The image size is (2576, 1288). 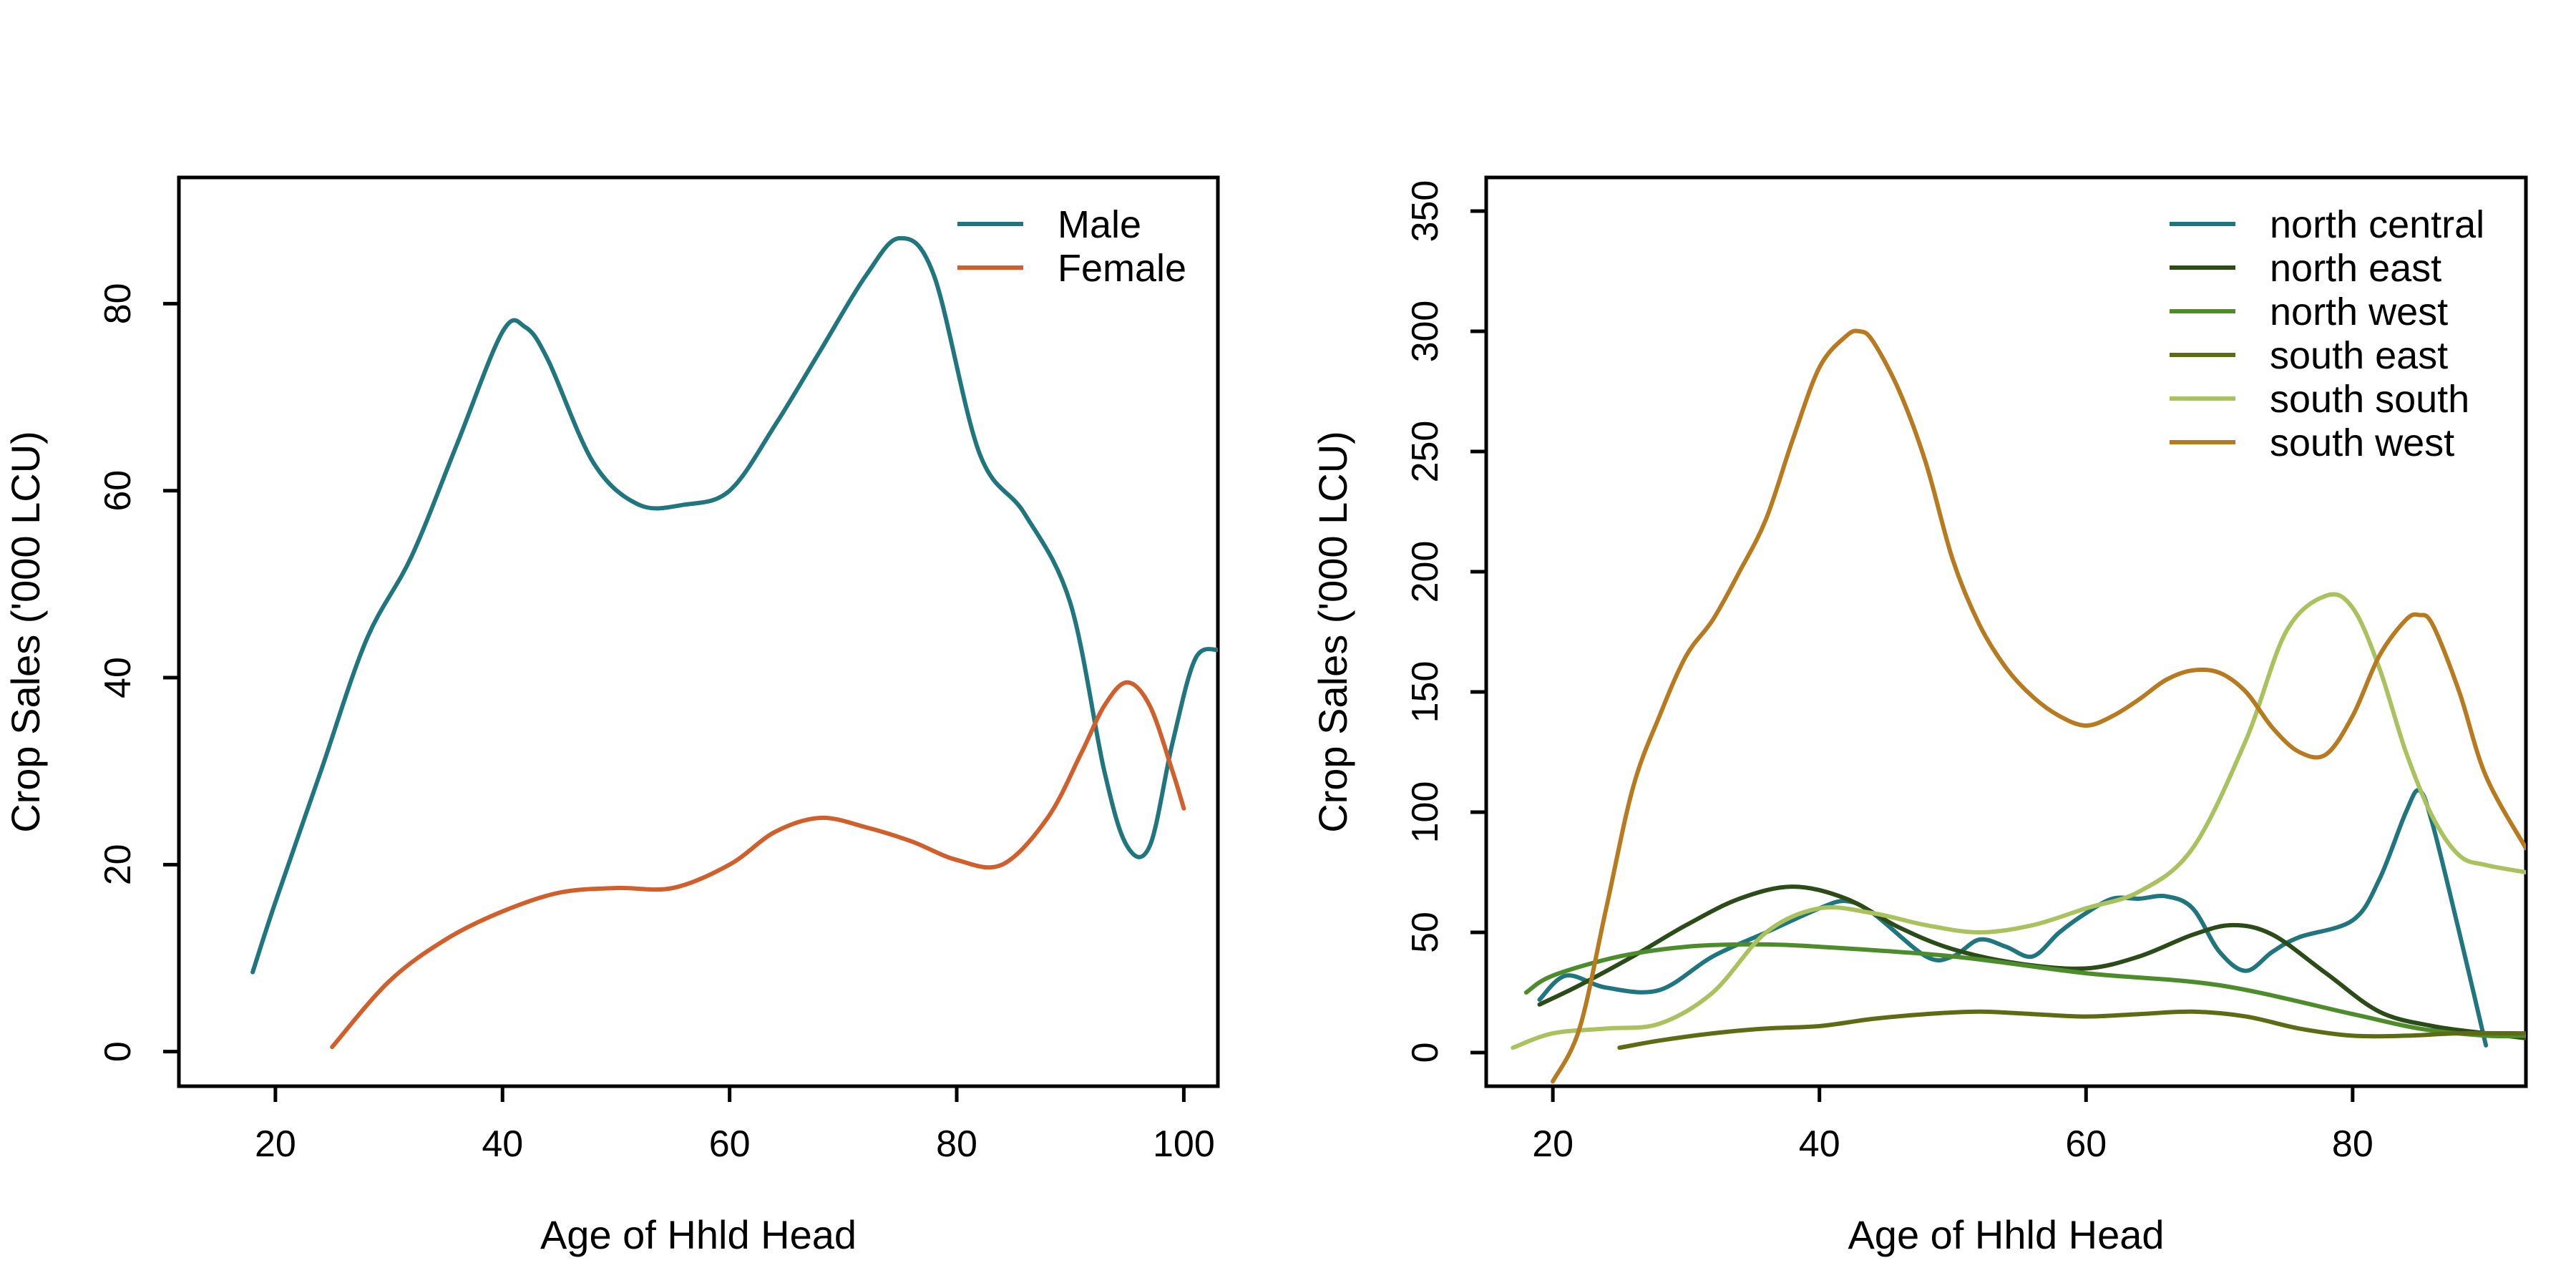 What do you see at coordinates (1425, 452) in the screenshot?
I see `y-tick-label: 250` at bounding box center [1425, 452].